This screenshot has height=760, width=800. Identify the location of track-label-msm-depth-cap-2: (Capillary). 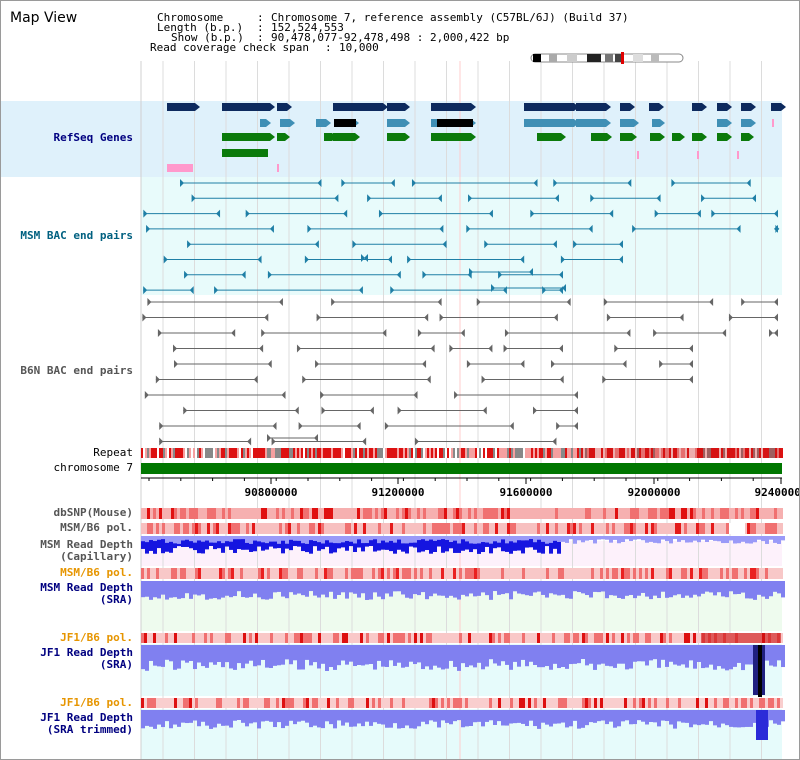
(96, 556).